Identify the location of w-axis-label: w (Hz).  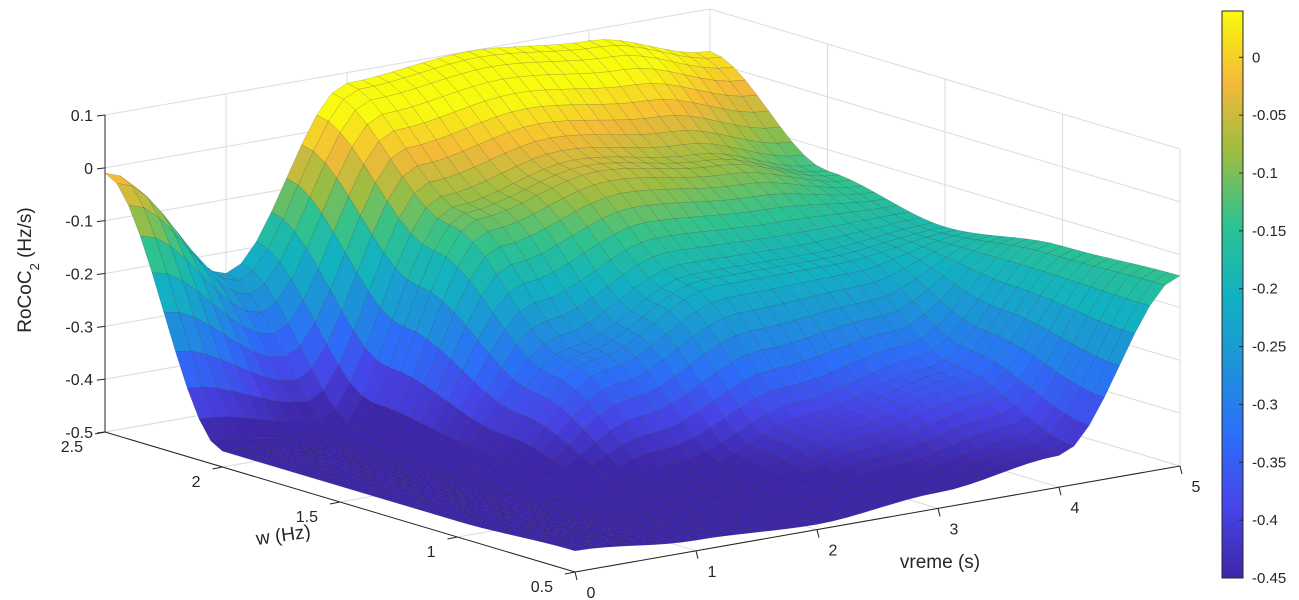
(283, 536).